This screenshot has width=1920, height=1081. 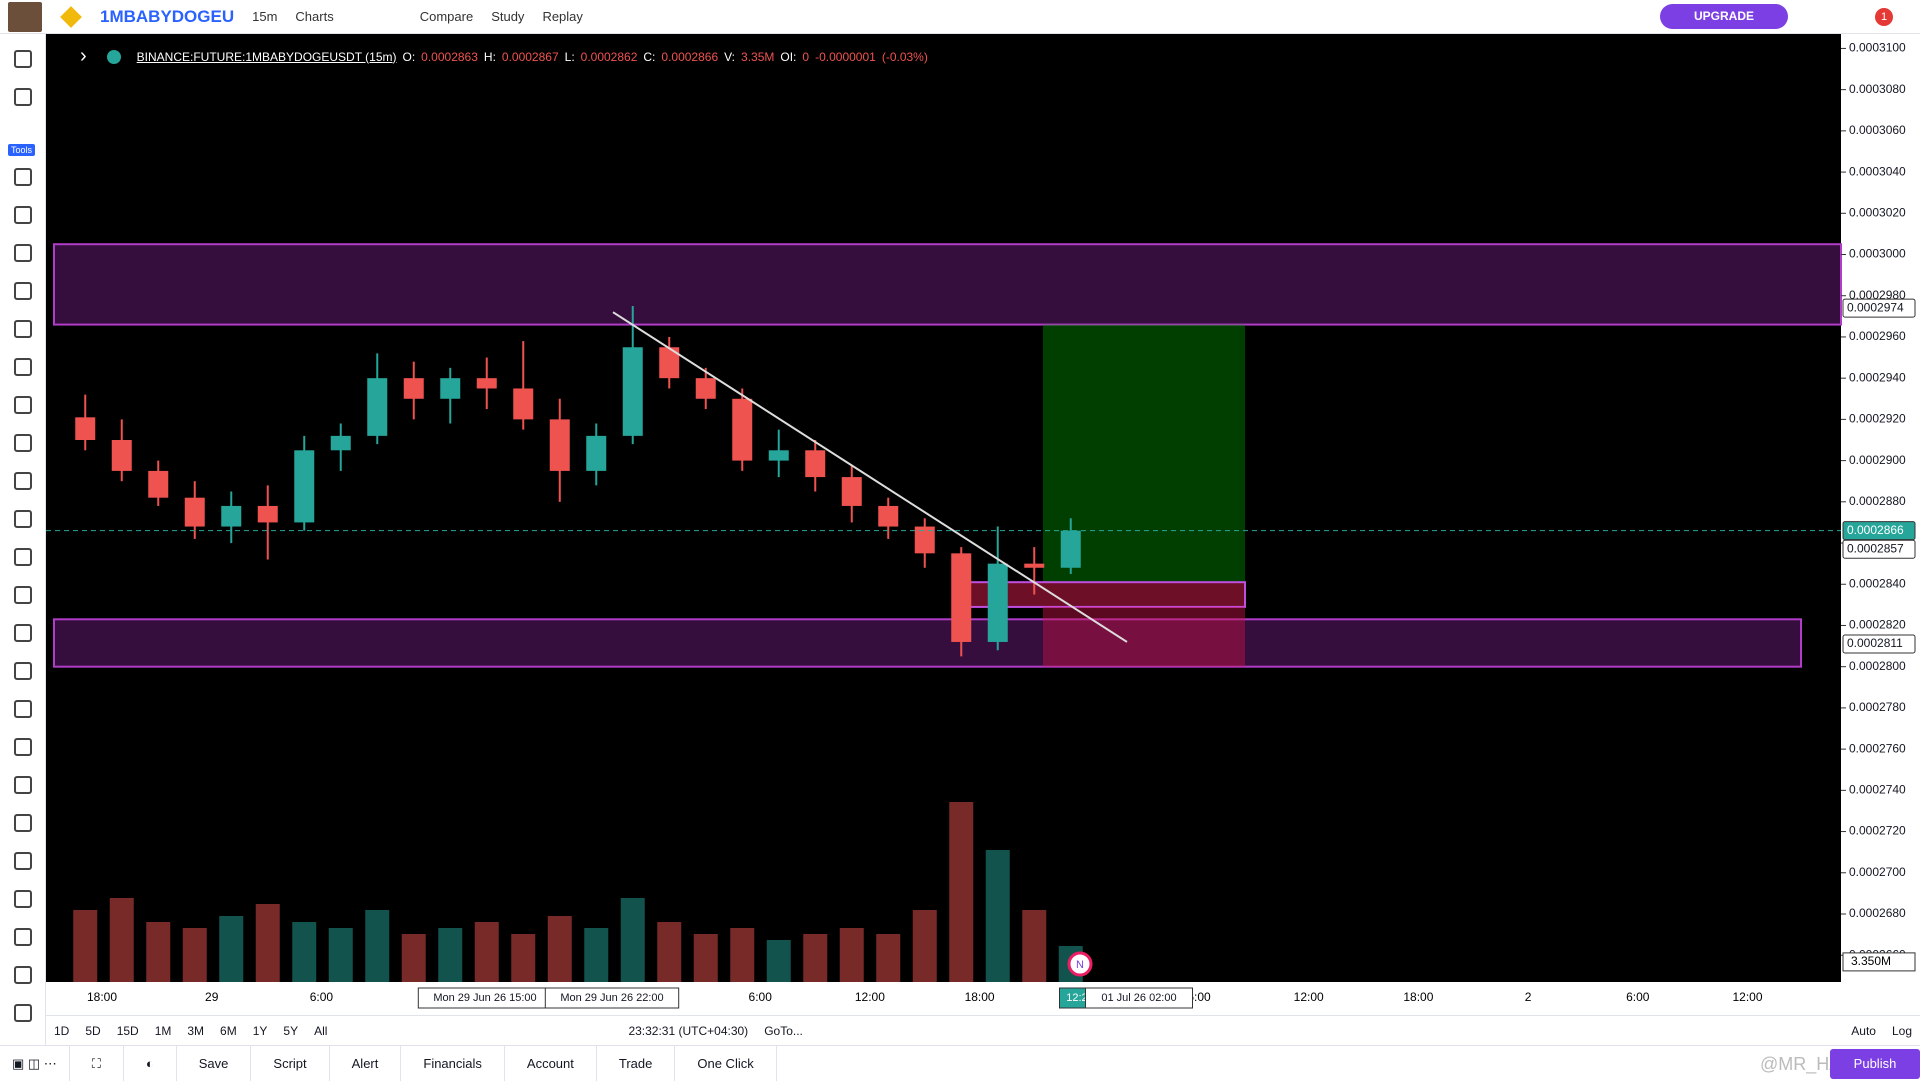 What do you see at coordinates (1877, 130) in the screenshot?
I see `y-tick-label: 0.0003060` at bounding box center [1877, 130].